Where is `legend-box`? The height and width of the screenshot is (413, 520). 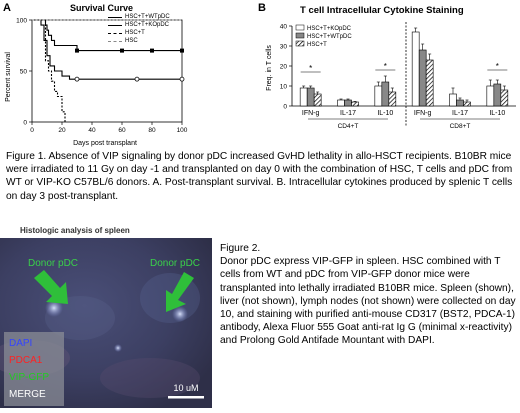 legend-box is located at coordinates (34, 369).